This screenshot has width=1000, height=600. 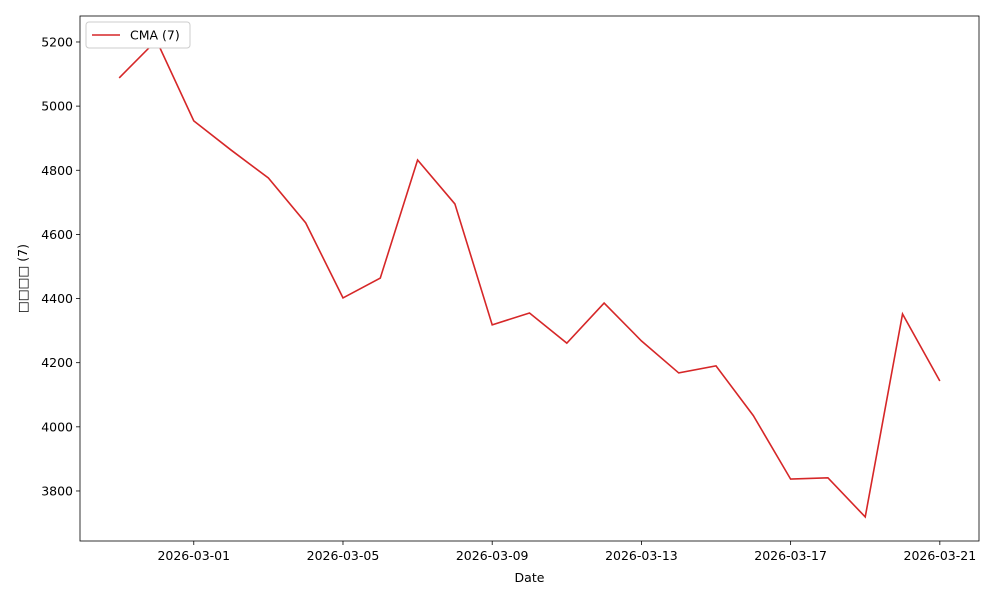 What do you see at coordinates (57, 298) in the screenshot?
I see `y-tick-label: 4400` at bounding box center [57, 298].